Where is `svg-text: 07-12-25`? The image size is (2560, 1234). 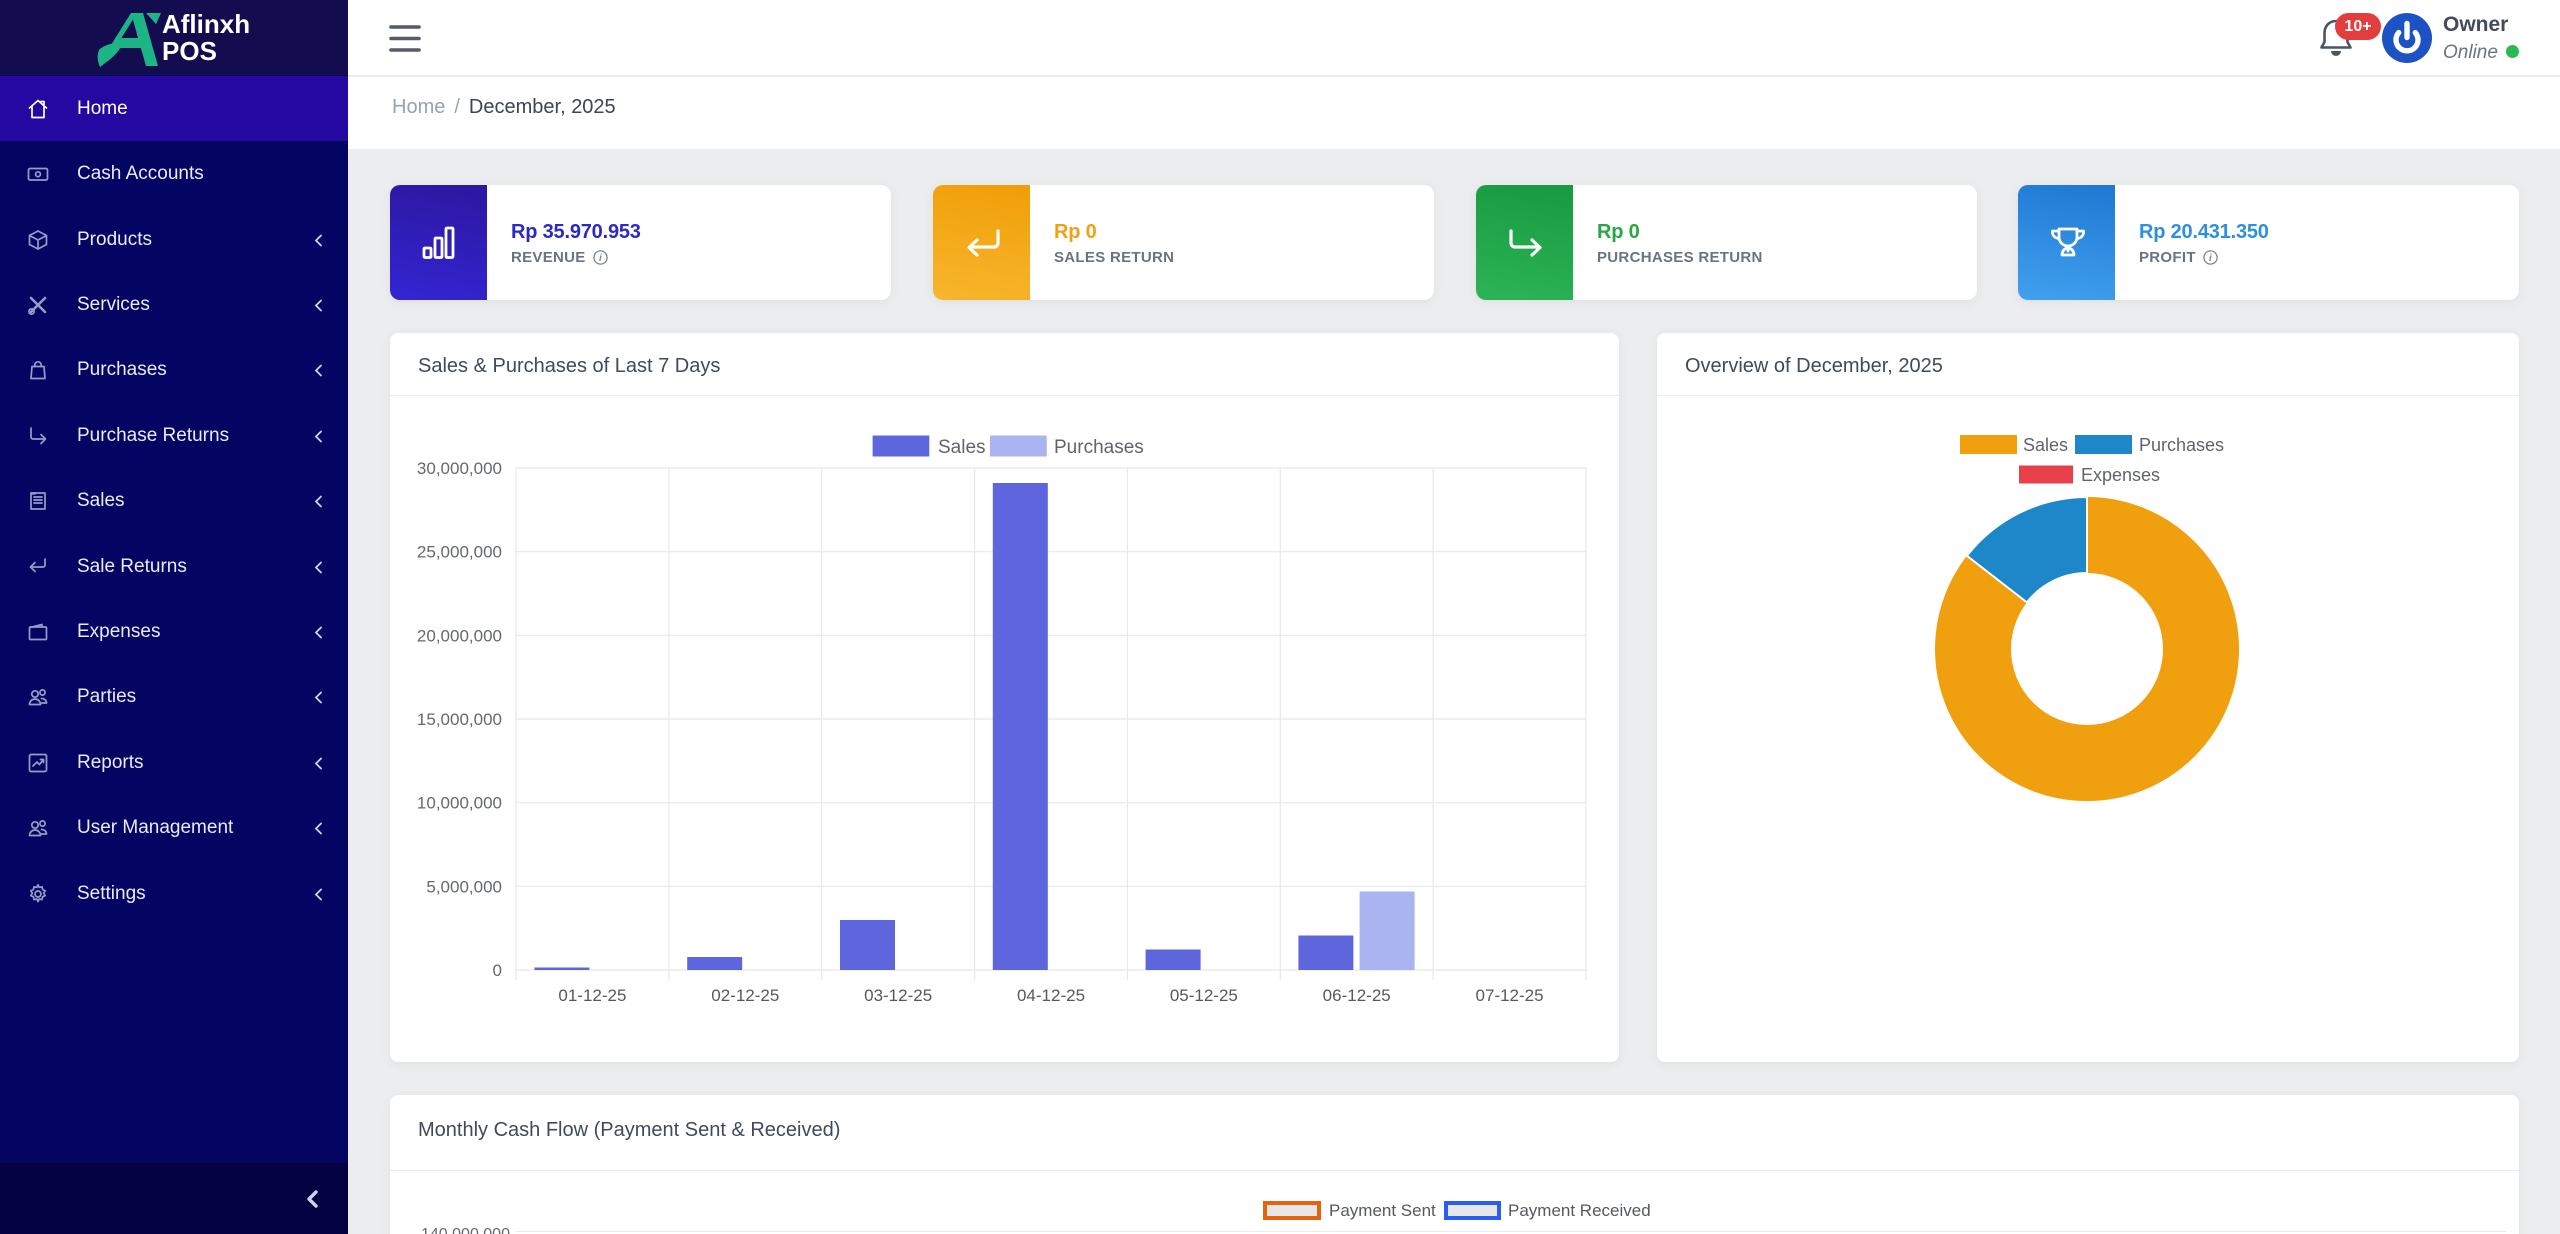
svg-text: 07-12-25 is located at coordinates (1510, 995).